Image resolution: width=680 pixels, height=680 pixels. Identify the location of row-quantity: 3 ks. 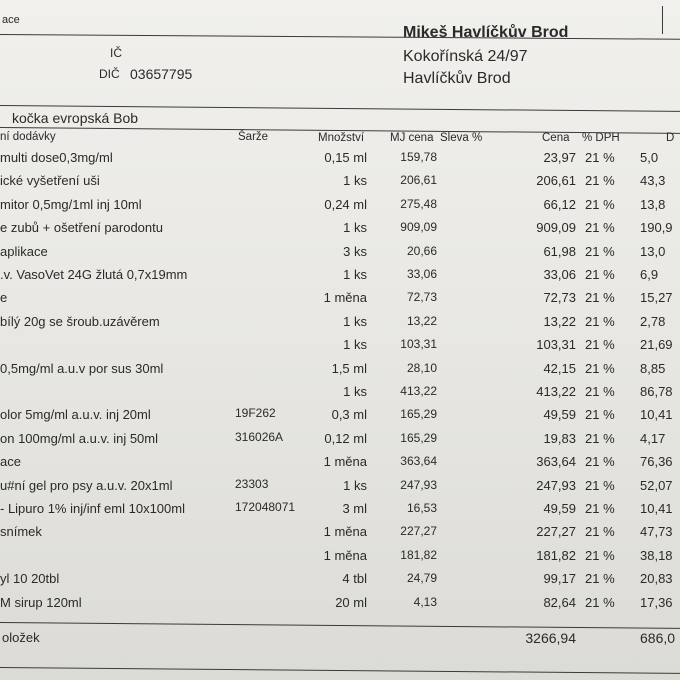
(355, 251).